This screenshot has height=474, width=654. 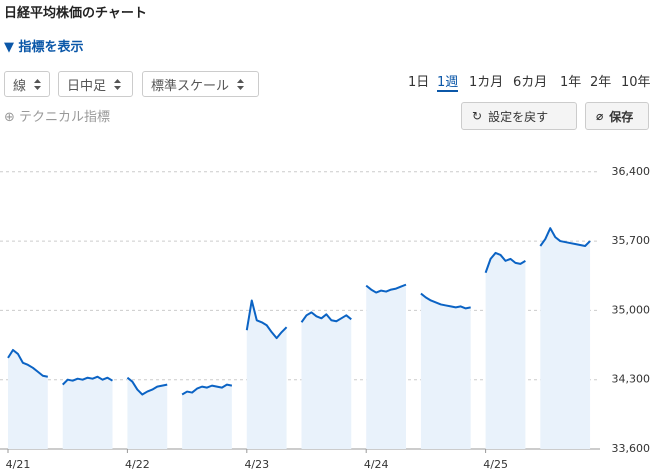 What do you see at coordinates (419, 82) in the screenshot?
I see `period-tab: 1日` at bounding box center [419, 82].